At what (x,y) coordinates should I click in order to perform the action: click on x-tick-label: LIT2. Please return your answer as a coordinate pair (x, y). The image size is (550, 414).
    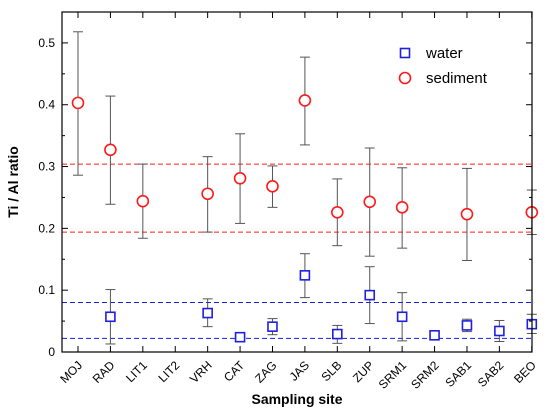
    Looking at the image, I should click on (168, 371).